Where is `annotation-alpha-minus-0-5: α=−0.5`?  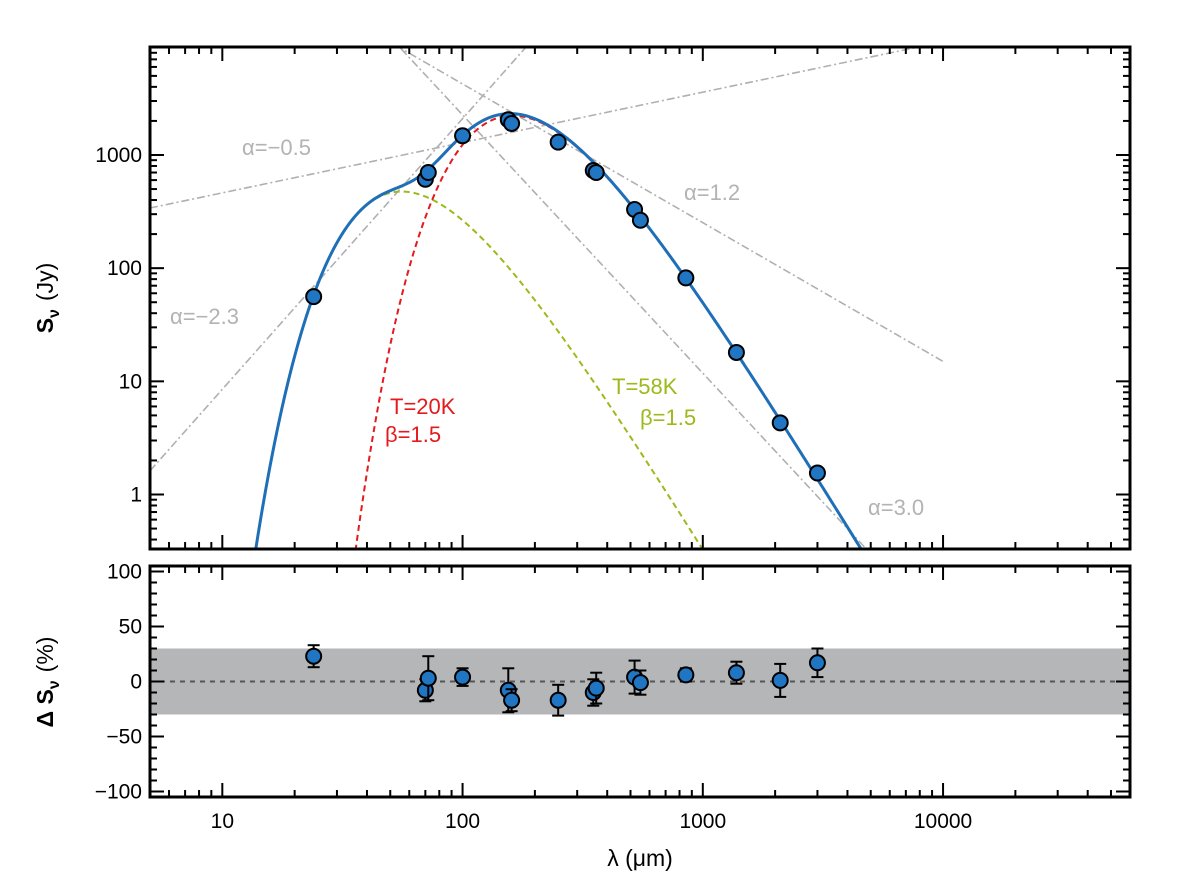
annotation-alpha-minus-0-5: α=−0.5 is located at coordinates (276, 147).